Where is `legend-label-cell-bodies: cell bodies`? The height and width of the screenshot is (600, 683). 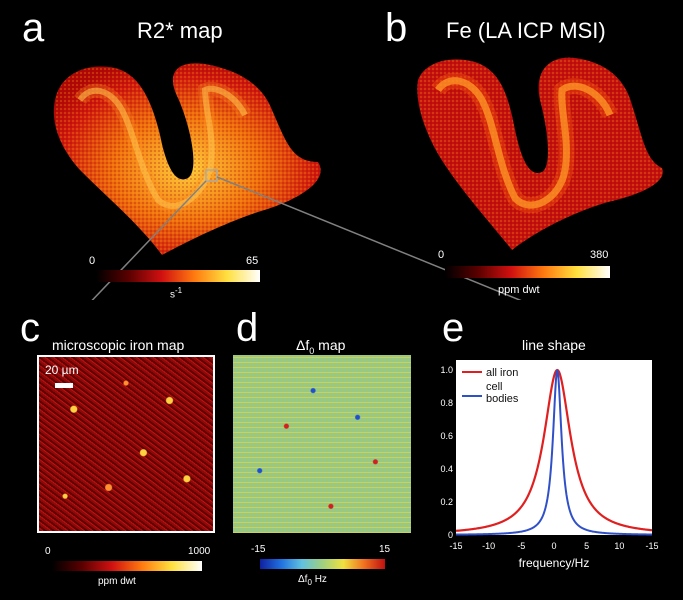
legend-label-cell-bodies: cell bodies is located at coordinates (502, 393).